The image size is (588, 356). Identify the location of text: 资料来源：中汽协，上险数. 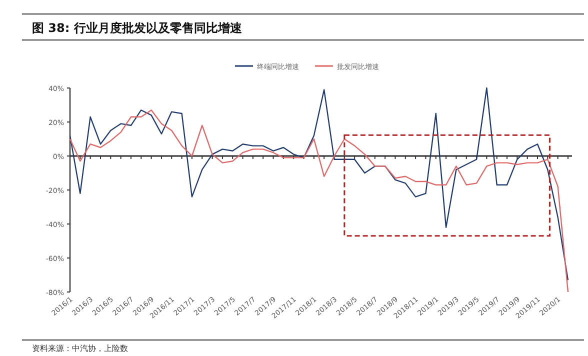
(80, 348).